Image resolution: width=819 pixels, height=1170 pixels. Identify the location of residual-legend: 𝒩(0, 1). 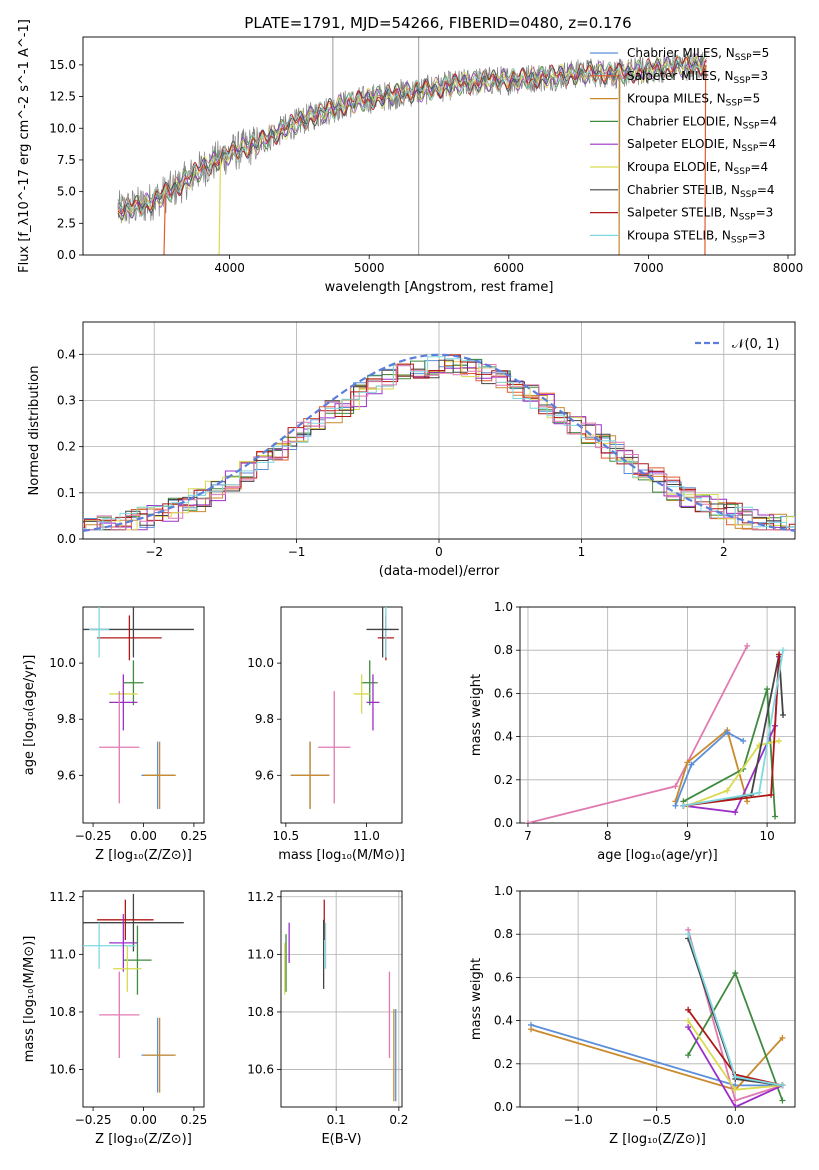
(737, 344).